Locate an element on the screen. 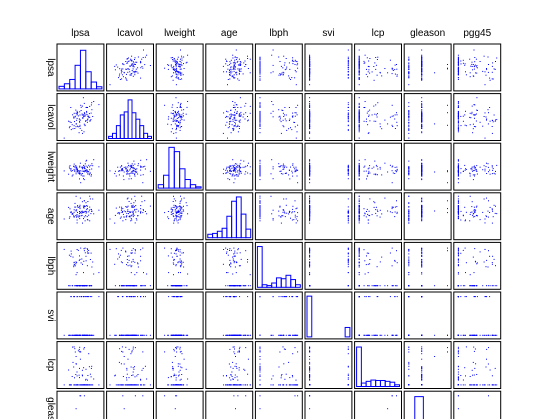  panel-frame is located at coordinates (328, 265).